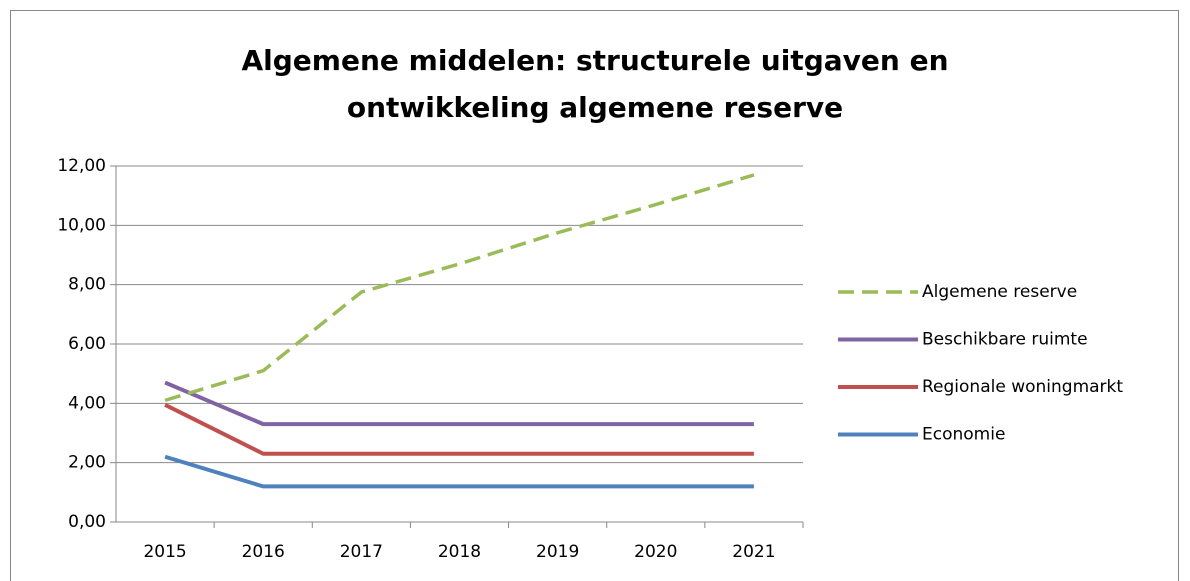  Describe the element at coordinates (164, 552) in the screenshot. I see `x-tick-label: 2015` at that location.